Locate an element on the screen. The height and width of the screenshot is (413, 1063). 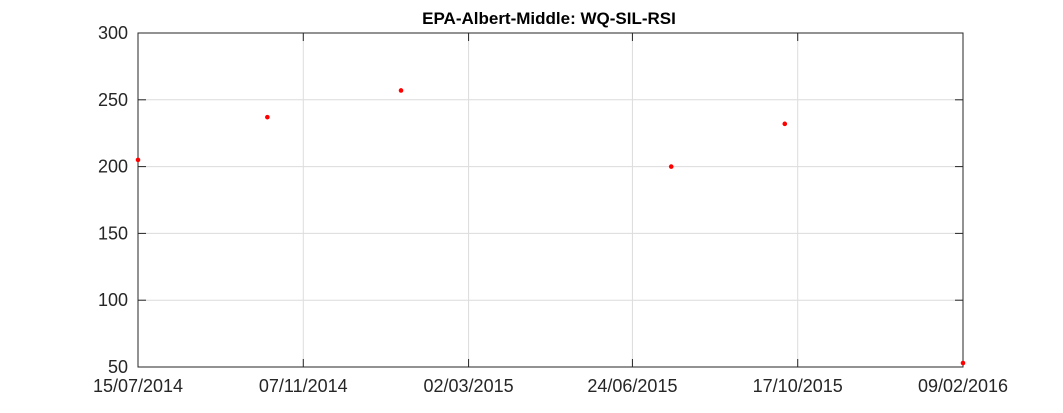
chart-title: EPA-Albert-Middle: WQ-SIL-RSI is located at coordinates (549, 18).